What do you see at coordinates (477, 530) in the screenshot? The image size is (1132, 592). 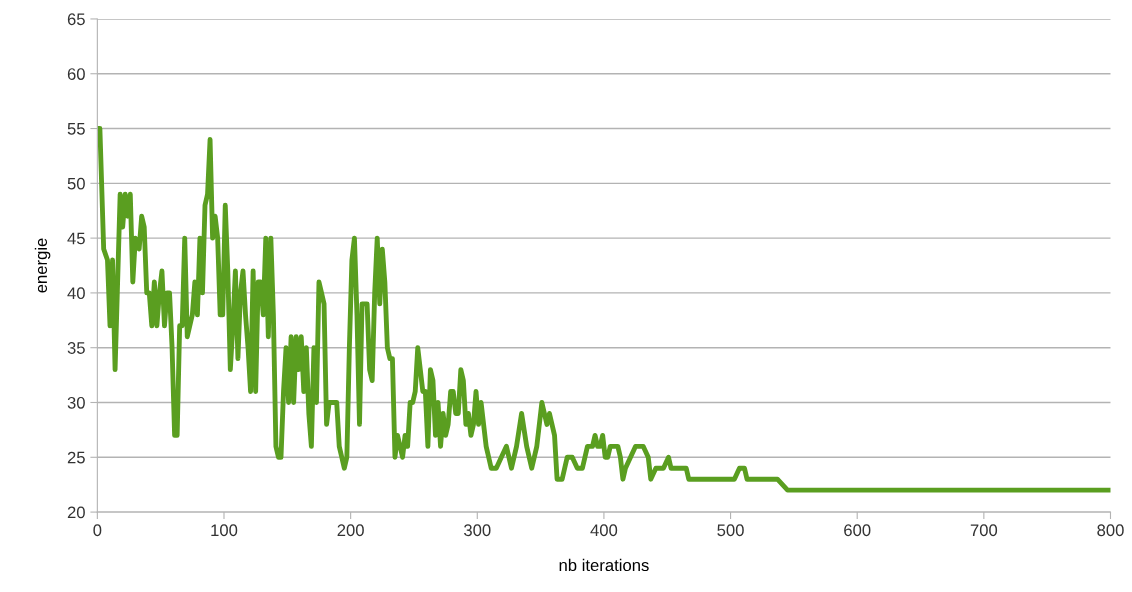 I see `x-tick-label: 300` at bounding box center [477, 530].